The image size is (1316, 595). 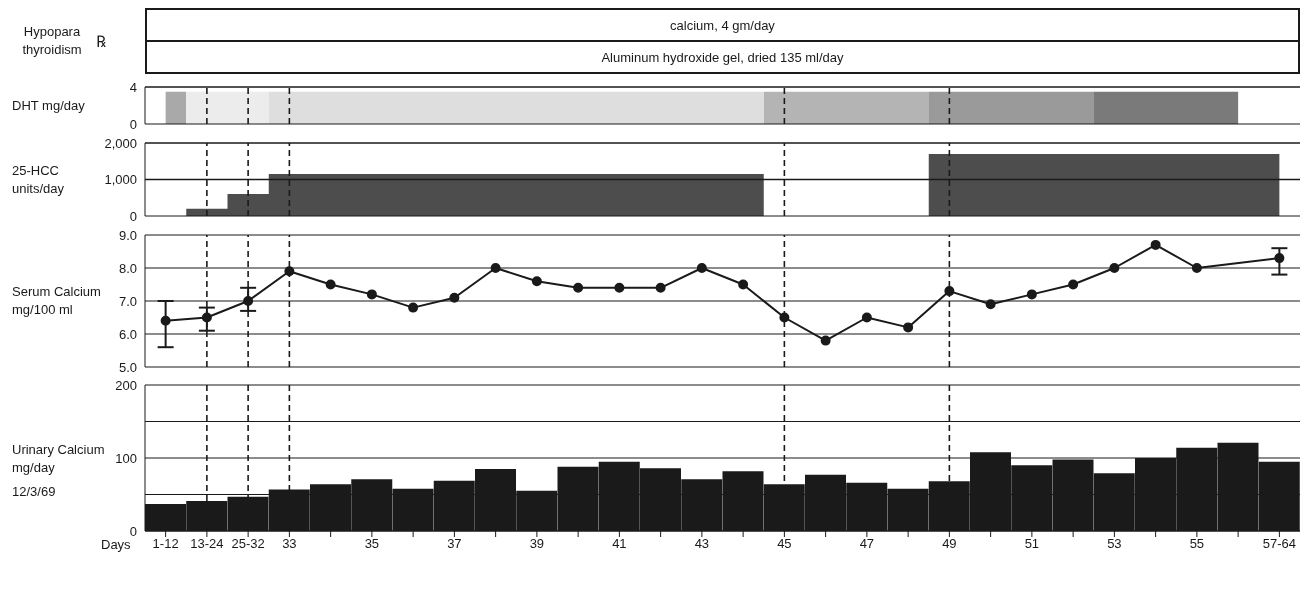 I want to click on y-tick-label: 6.0, so click(x=127, y=334).